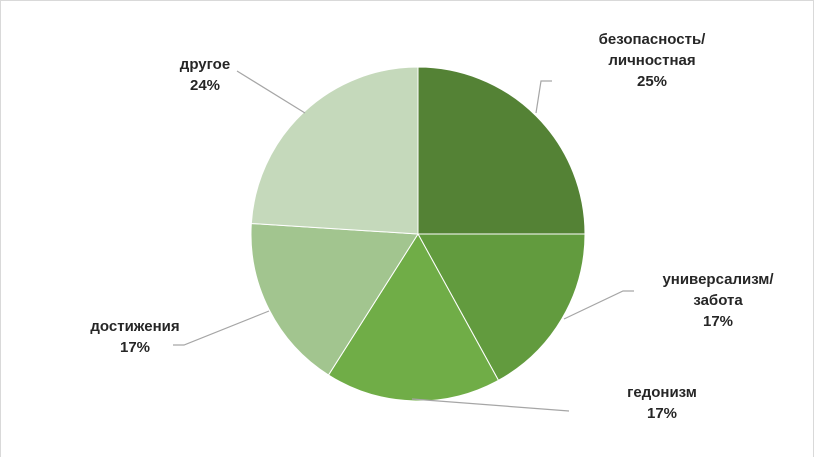 The width and height of the screenshot is (814, 458). I want to click on data-label-category: другое, so click(205, 64).